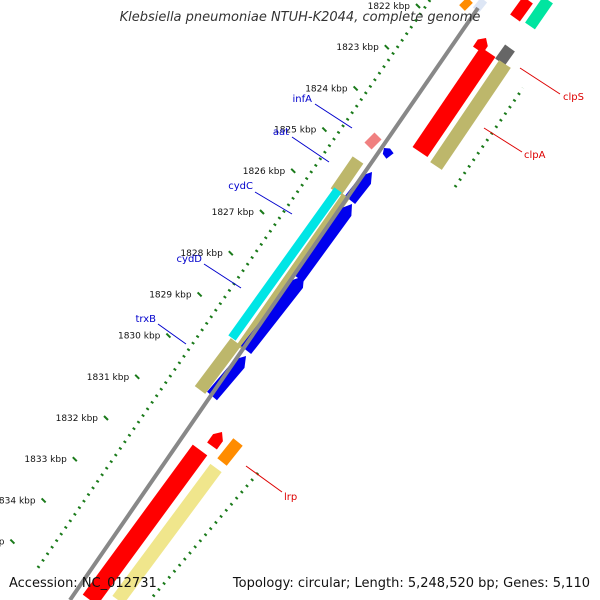 Image resolution: width=600 pixels, height=600 pixels. I want to click on gene-red-corner, so click(521, 11).